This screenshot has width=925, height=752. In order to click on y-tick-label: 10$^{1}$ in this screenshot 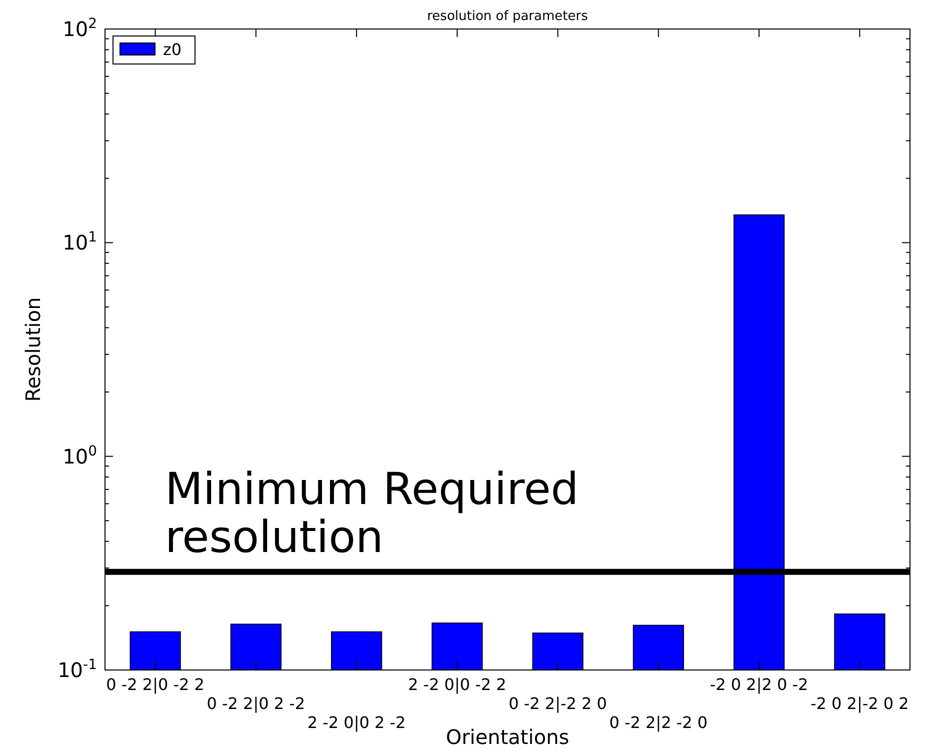, I will do `click(79, 242)`.